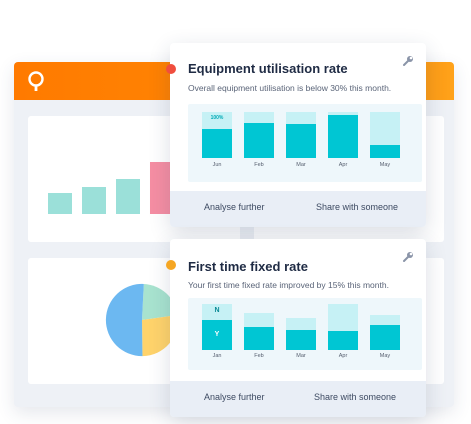 The image size is (471, 424). Describe the element at coordinates (217, 118) in the screenshot. I see `bar-value-label: 100%` at that location.